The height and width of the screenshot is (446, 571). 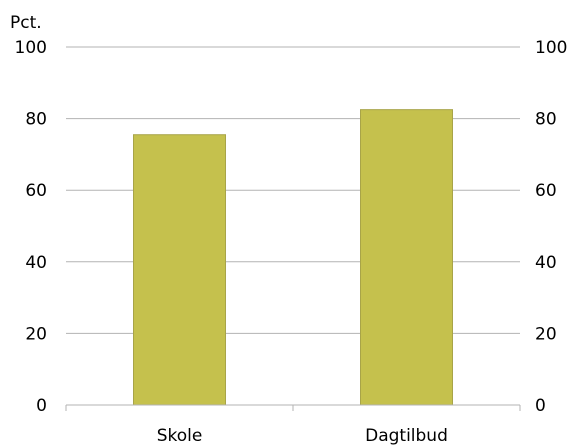 What do you see at coordinates (551, 227) in the screenshot?
I see `y-axis-right-ticks: 0 20 40 60 80 100` at bounding box center [551, 227].